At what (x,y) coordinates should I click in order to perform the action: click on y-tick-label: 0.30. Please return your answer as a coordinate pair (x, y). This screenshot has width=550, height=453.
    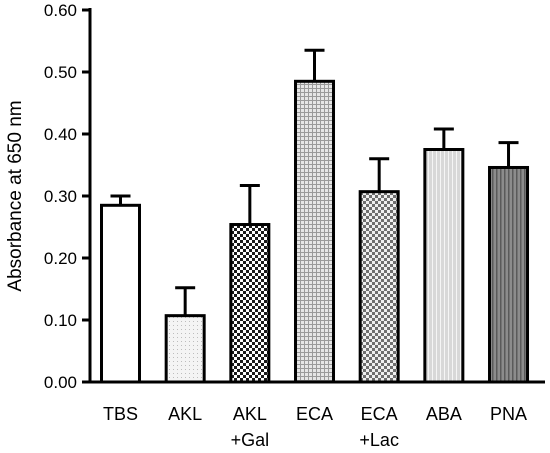
    Looking at the image, I should click on (60, 196).